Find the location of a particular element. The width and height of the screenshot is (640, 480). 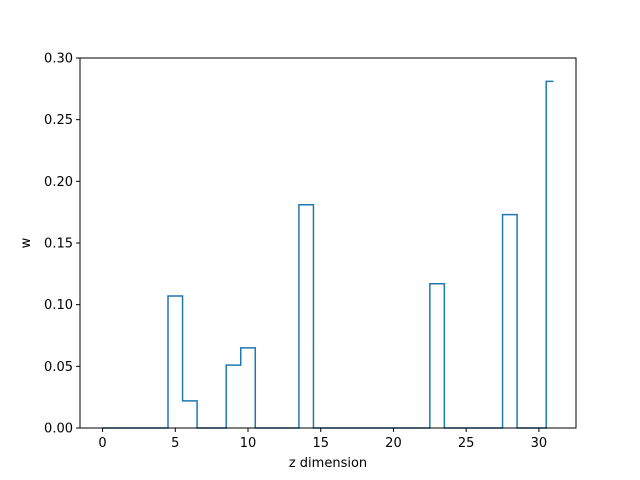

y-tick-label: 0.25 is located at coordinates (58, 120).